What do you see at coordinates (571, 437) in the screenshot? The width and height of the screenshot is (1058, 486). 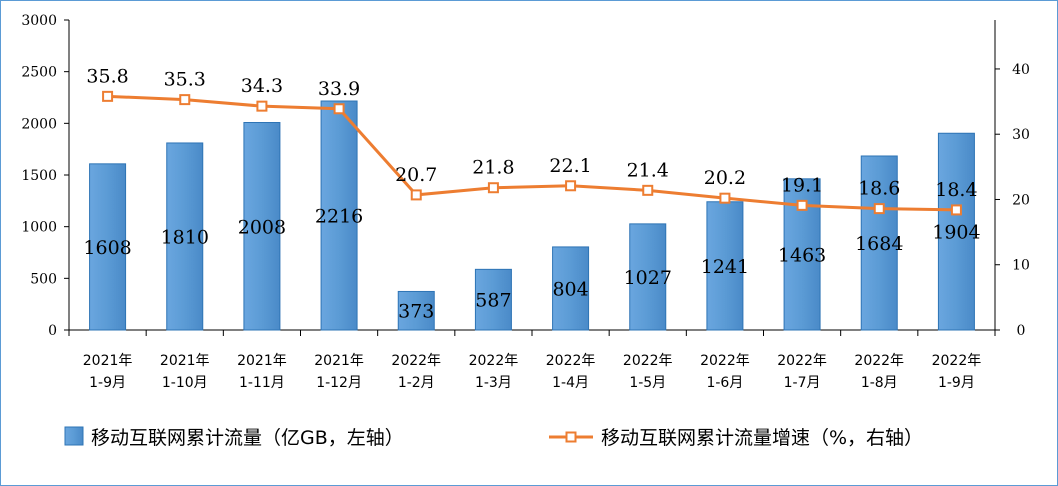 I see `legend-line-marker` at bounding box center [571, 437].